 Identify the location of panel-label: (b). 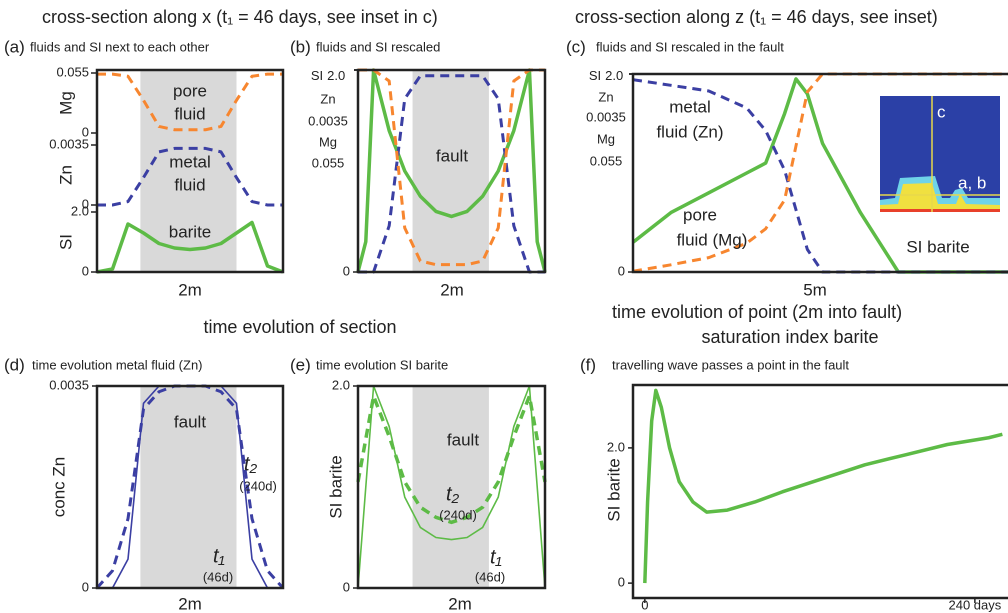
(300, 46).